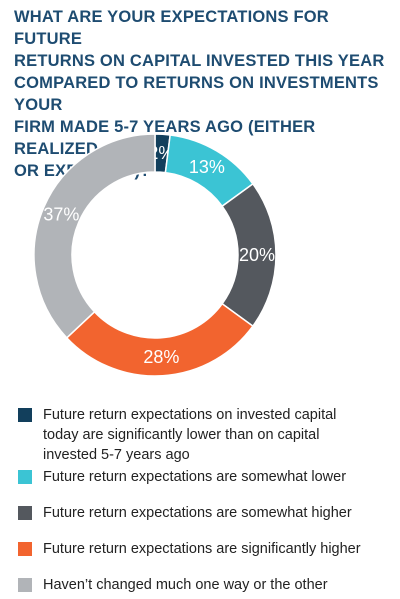  Describe the element at coordinates (207, 167) in the screenshot. I see `slice-value-label: 13%` at that location.